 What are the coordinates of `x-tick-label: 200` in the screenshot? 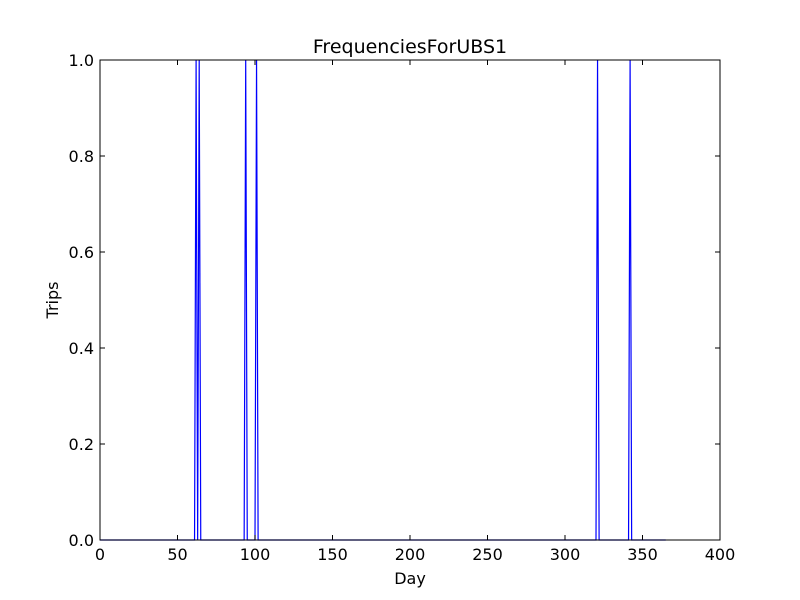 It's located at (410, 554).